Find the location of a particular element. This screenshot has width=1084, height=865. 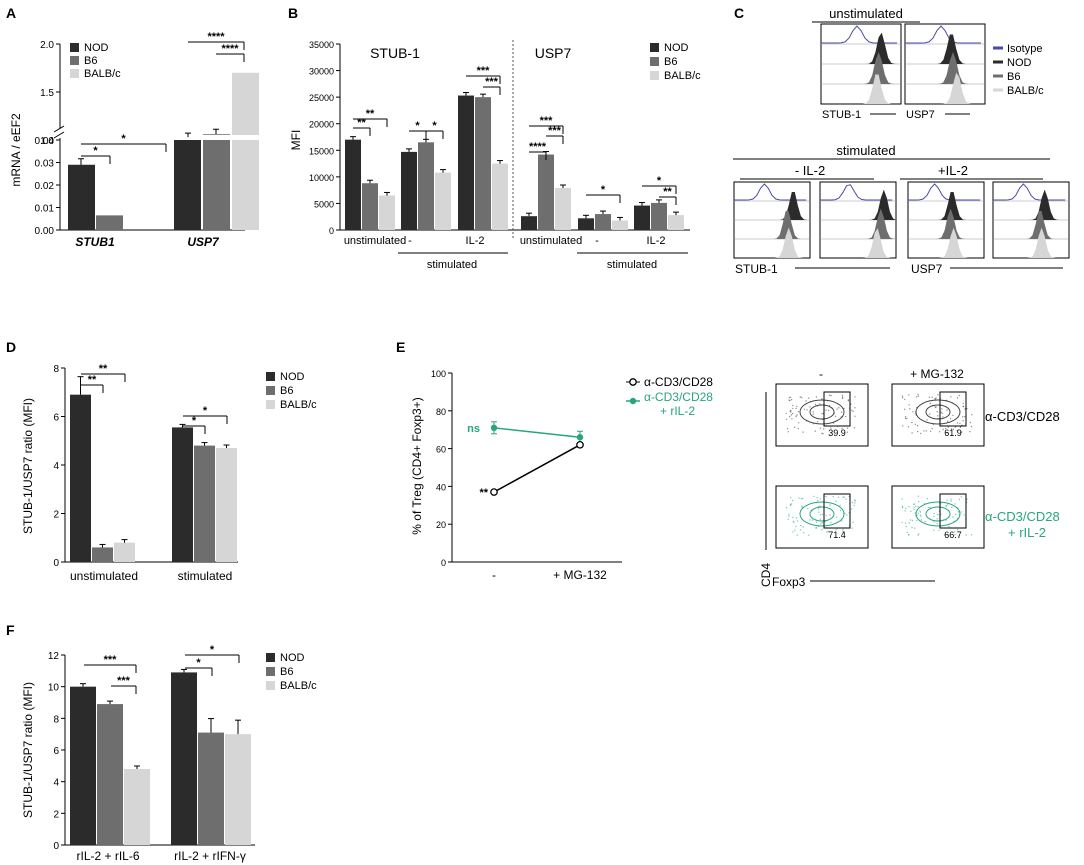

subtitle-minus-il2: - IL-2 is located at coordinates (810, 170).